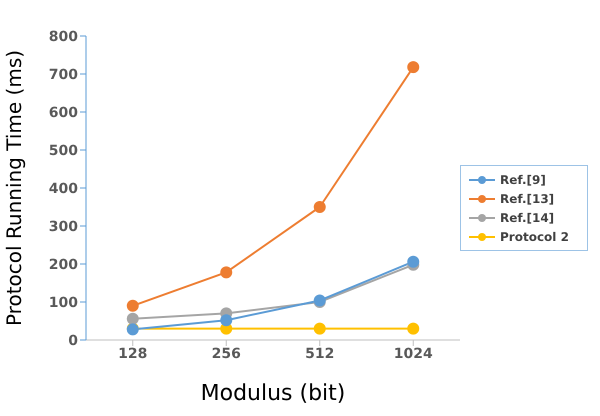 Image resolution: width=600 pixels, height=416 pixels. Describe the element at coordinates (63, 74) in the screenshot. I see `y-tick-label: 700` at that location.